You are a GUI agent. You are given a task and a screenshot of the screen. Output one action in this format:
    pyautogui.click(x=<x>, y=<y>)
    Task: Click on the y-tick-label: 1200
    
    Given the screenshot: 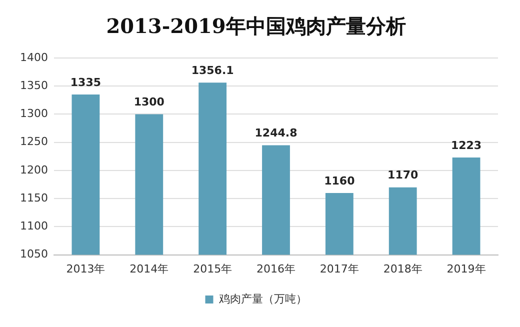 What is the action you would take?
    pyautogui.click(x=34, y=169)
    